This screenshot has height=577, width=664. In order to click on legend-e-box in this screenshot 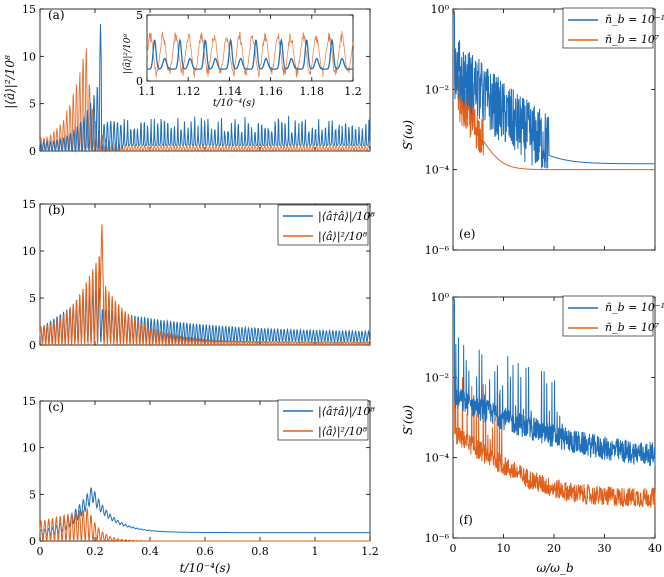, I will do `click(608, 28)`.